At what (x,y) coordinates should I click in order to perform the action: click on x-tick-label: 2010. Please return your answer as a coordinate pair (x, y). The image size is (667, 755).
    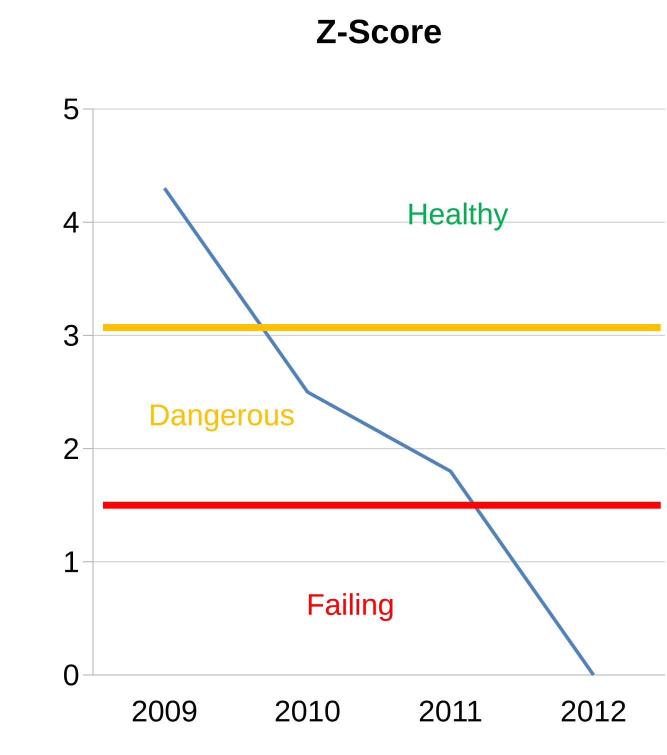
    Looking at the image, I should click on (308, 711).